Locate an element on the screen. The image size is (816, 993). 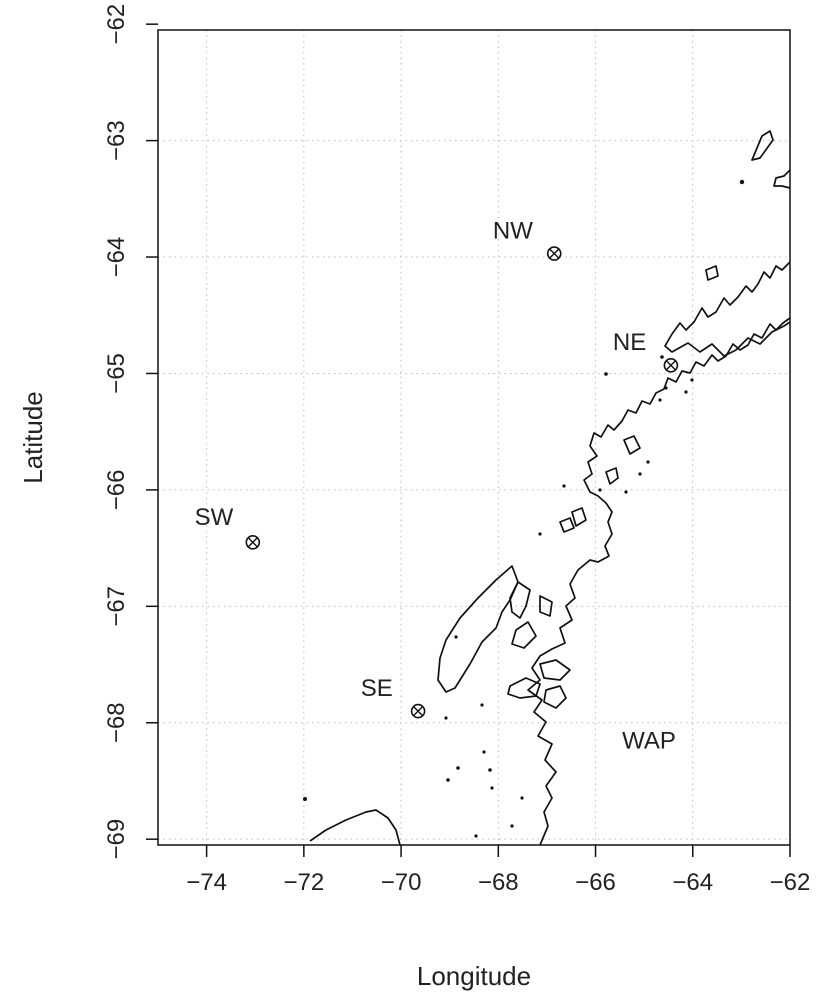
site-marker-nw is located at coordinates (554, 253).